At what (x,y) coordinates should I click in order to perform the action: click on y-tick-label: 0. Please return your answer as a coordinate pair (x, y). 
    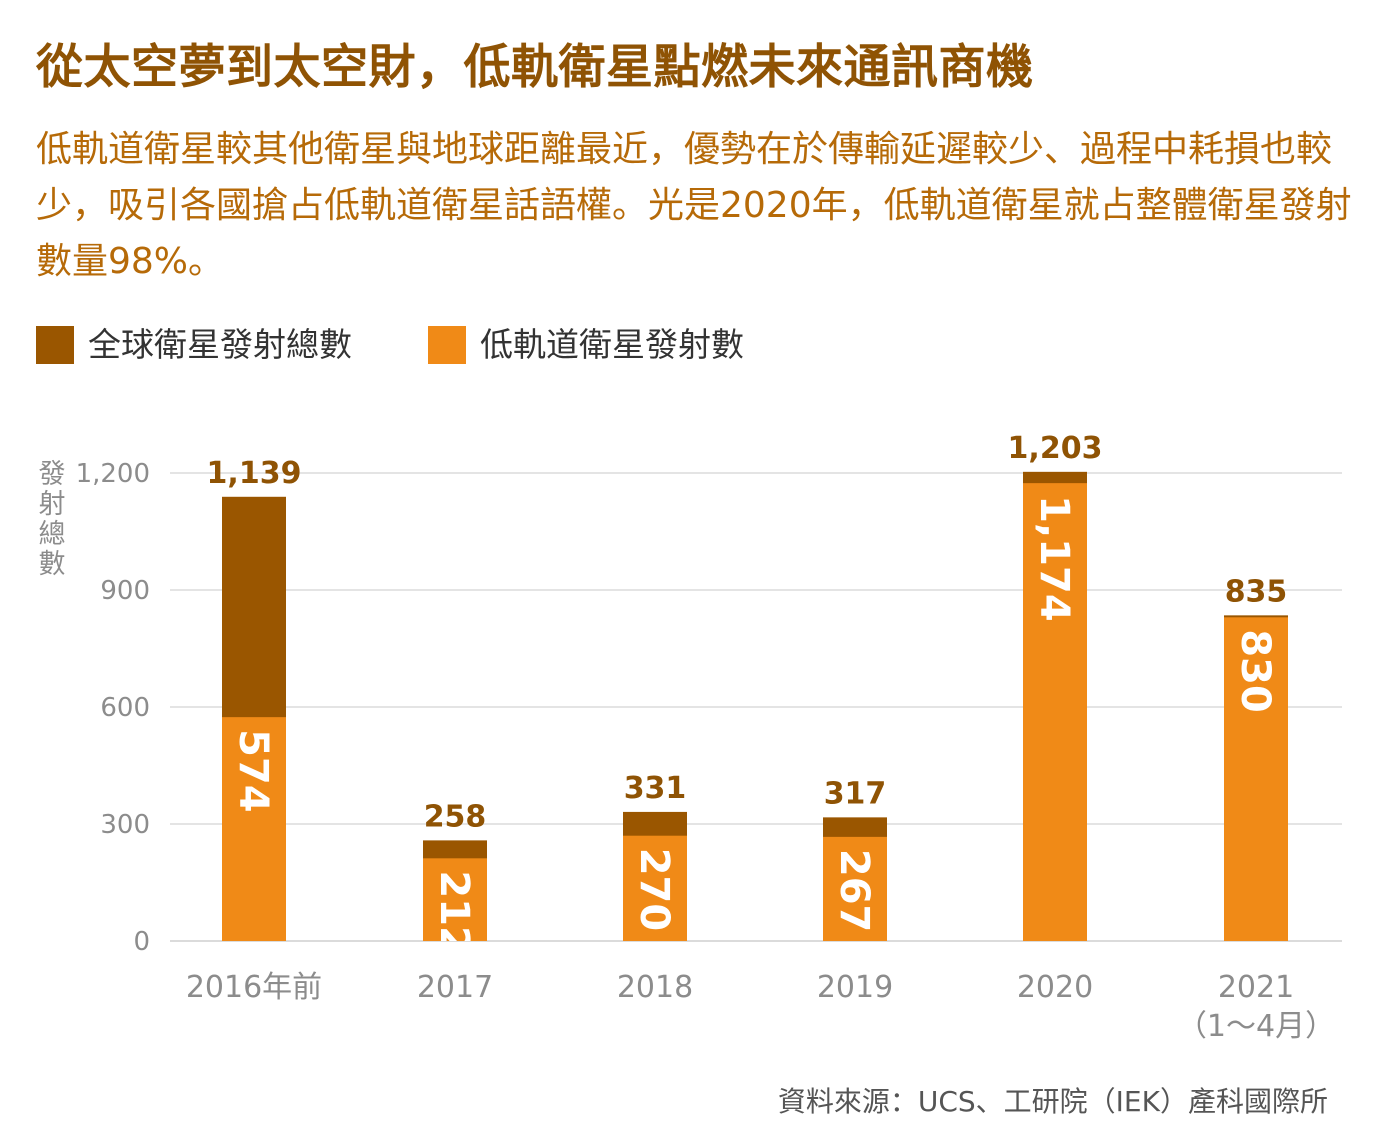
    Looking at the image, I should click on (141, 942).